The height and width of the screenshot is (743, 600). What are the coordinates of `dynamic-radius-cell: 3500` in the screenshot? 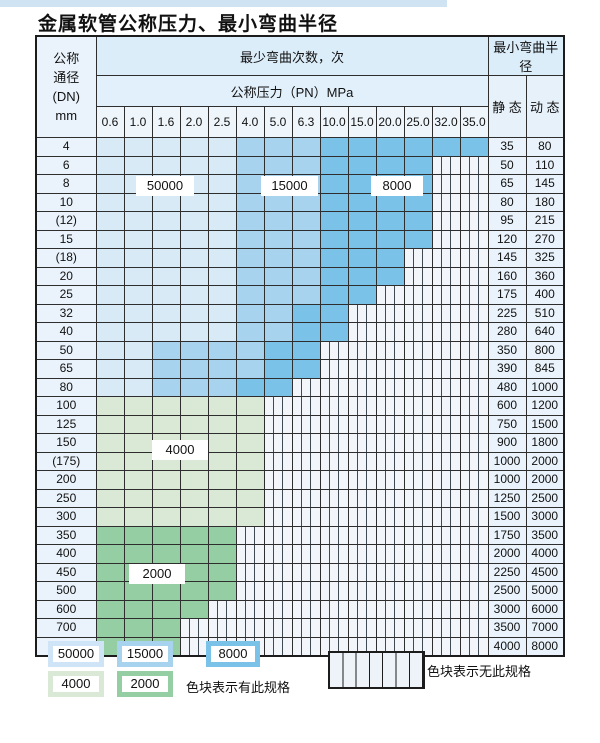 It's located at (545, 535).